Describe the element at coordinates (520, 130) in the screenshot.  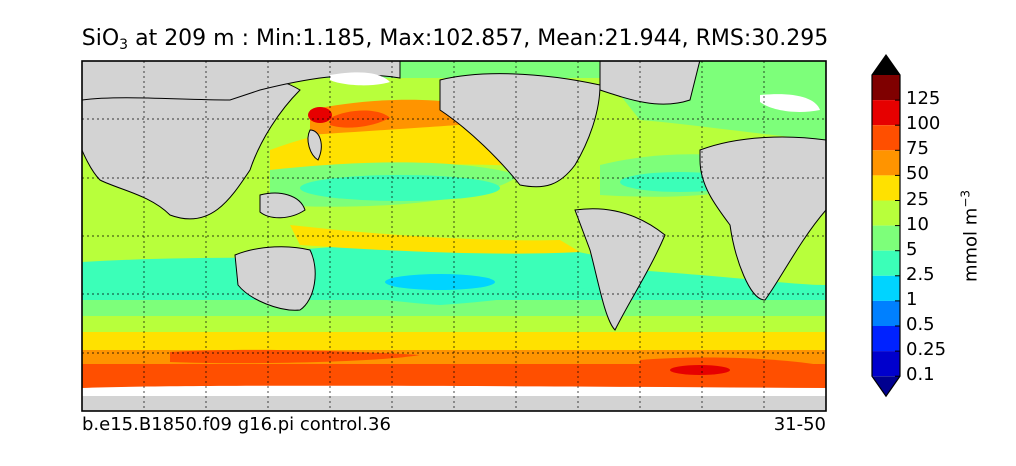
I see `north-america-land` at that location.